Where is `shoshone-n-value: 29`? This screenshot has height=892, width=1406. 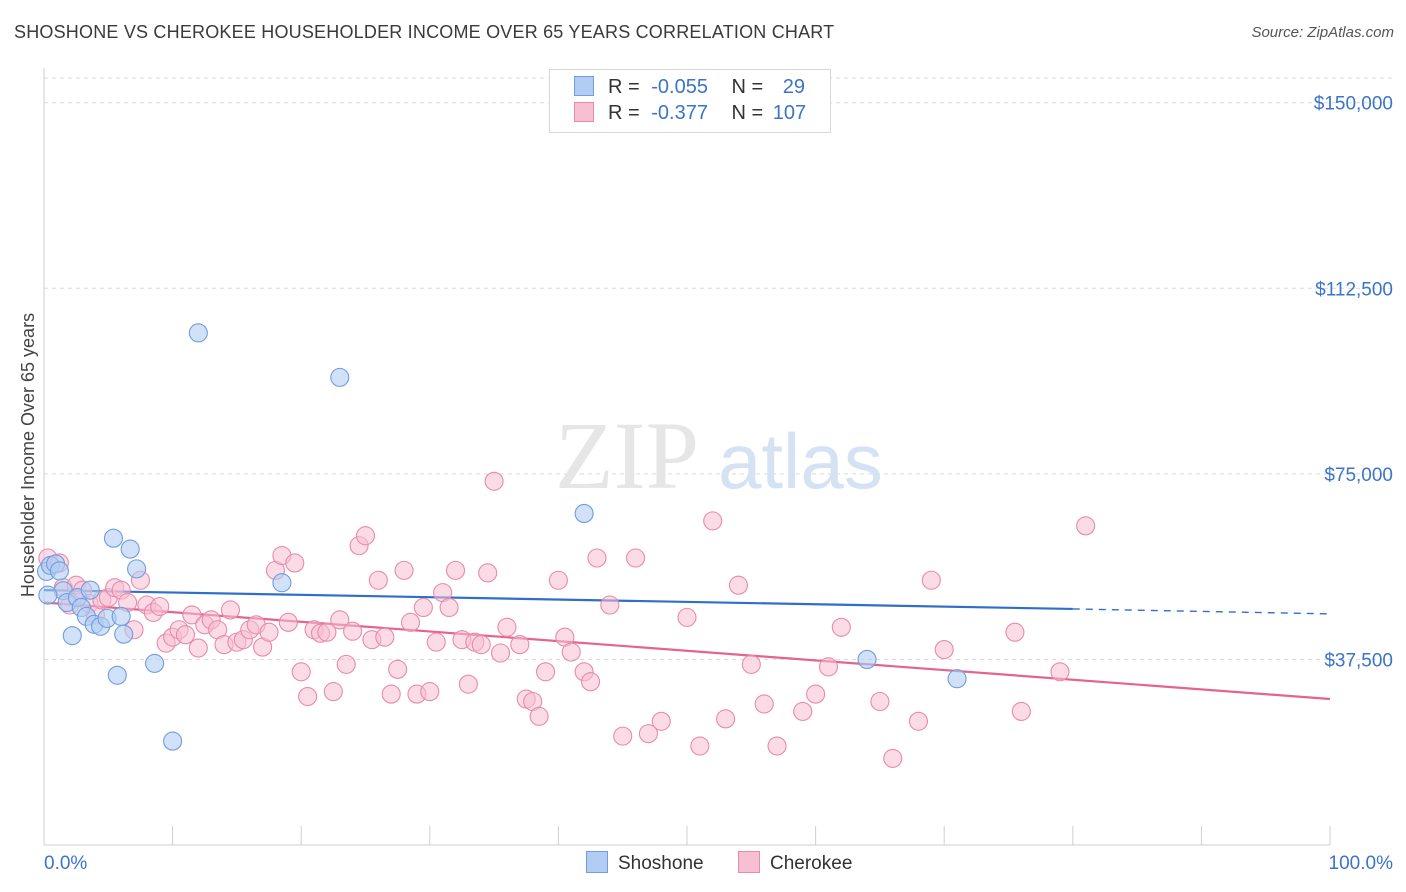 shoshone-n-value: 29 is located at coordinates (794, 87).